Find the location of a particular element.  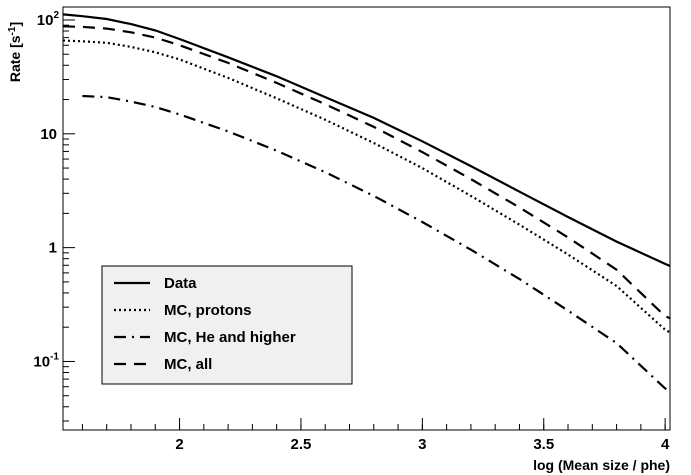

y-tick-label: 1 is located at coordinates (53, 248).